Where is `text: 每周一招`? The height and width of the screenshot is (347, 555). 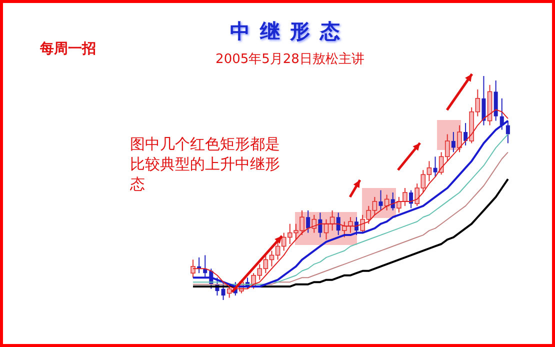 text: 每周一招 is located at coordinates (68, 49).